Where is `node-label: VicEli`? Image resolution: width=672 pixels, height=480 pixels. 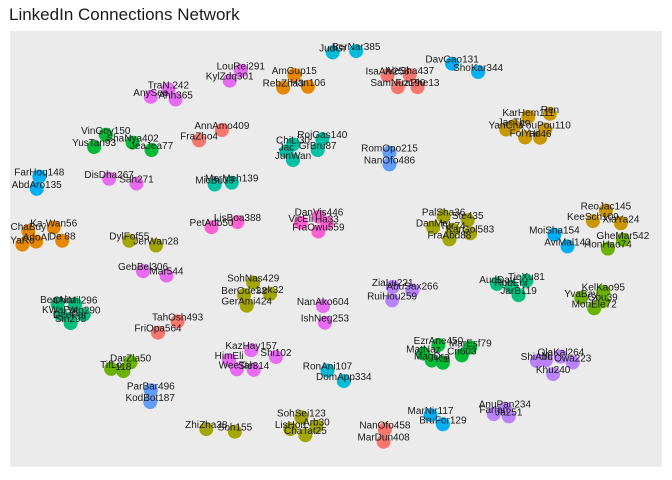
node-label: VicEli is located at coordinates (300, 219).